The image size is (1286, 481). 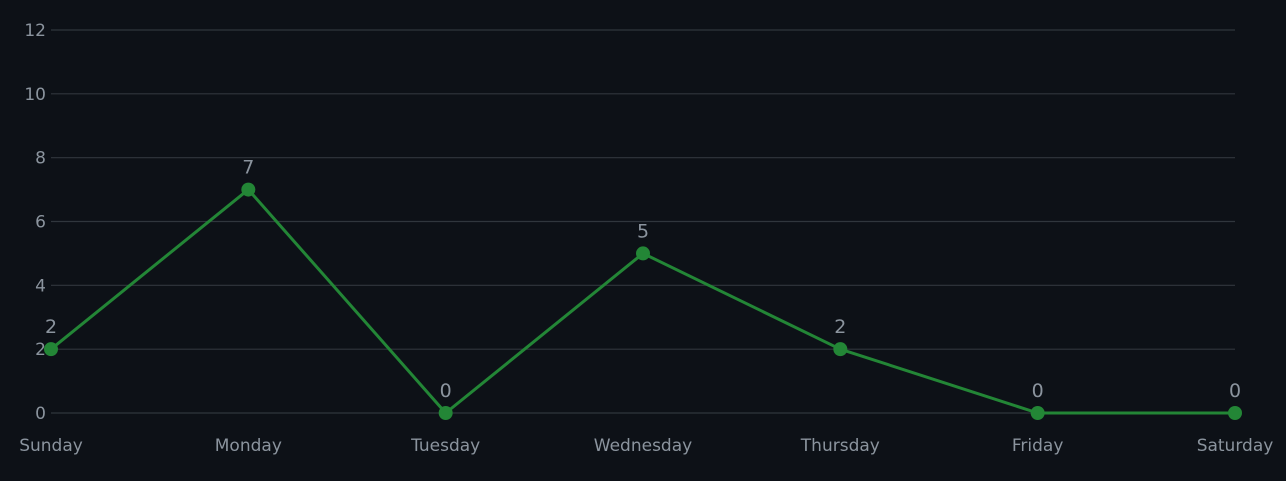 What do you see at coordinates (40, 159) in the screenshot?
I see `y-tick-label: 8` at bounding box center [40, 159].